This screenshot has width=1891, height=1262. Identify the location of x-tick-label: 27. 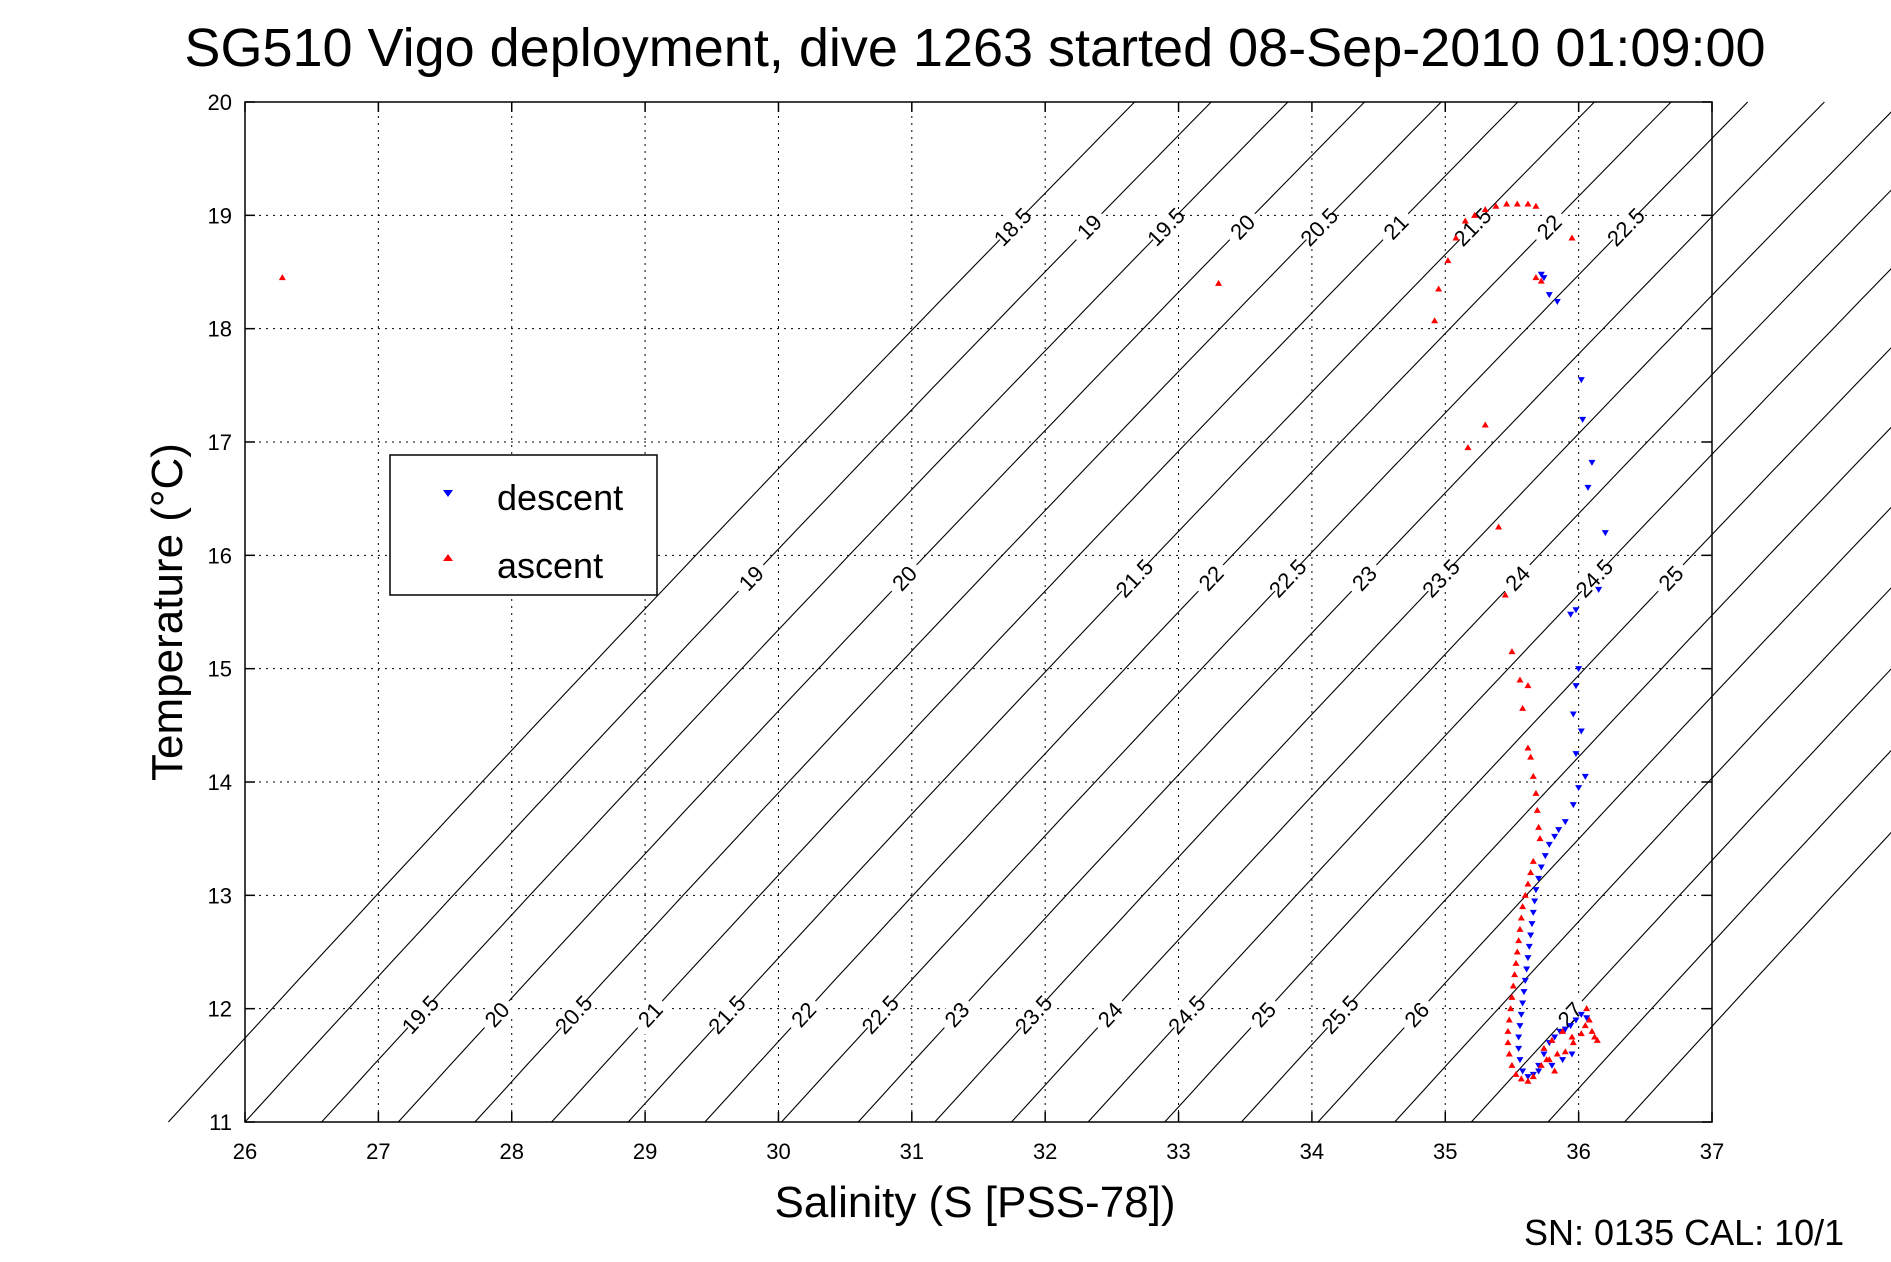
(378, 1151).